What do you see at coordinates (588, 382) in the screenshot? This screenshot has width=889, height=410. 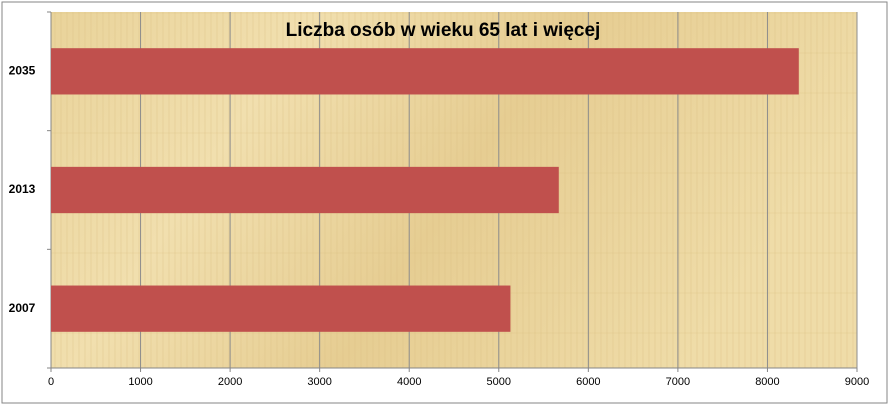 I see `x-tick-label: 6000` at bounding box center [588, 382].